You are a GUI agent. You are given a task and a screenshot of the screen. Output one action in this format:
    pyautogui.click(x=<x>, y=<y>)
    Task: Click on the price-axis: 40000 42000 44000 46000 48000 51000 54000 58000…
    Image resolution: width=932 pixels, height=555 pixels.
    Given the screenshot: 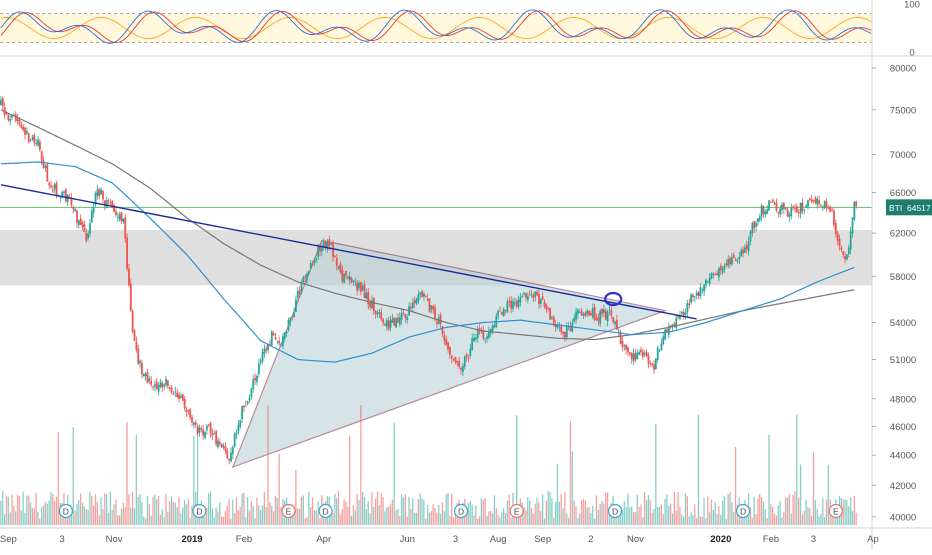 What is the action you would take?
    pyautogui.click(x=895, y=275)
    